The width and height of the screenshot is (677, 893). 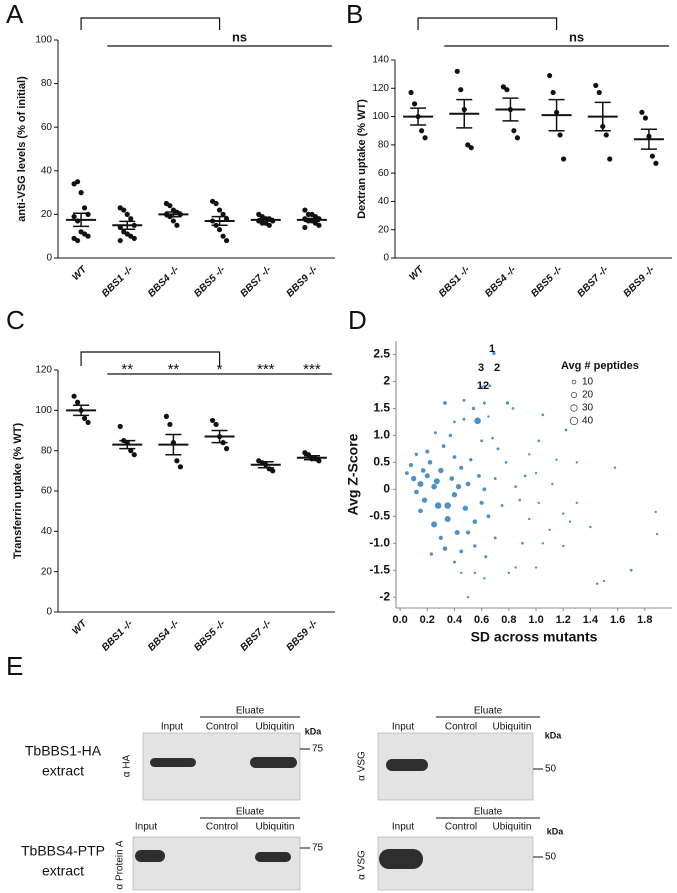 What do you see at coordinates (563, 620) in the screenshot?
I see `x-tick-label: 1.2` at bounding box center [563, 620].